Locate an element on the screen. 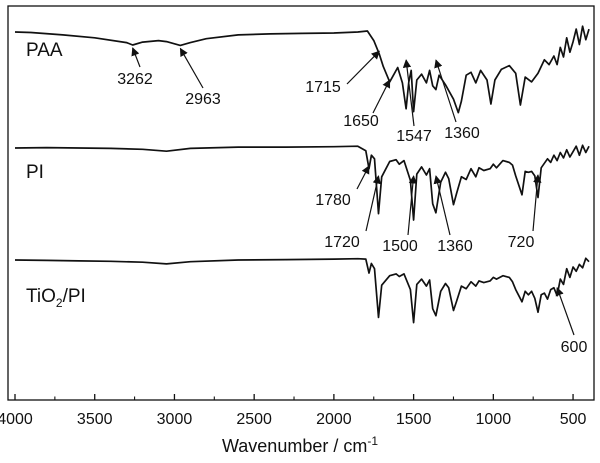 The image size is (600, 463). x-axis-title-text: Wavenumber / cm is located at coordinates (294, 446).